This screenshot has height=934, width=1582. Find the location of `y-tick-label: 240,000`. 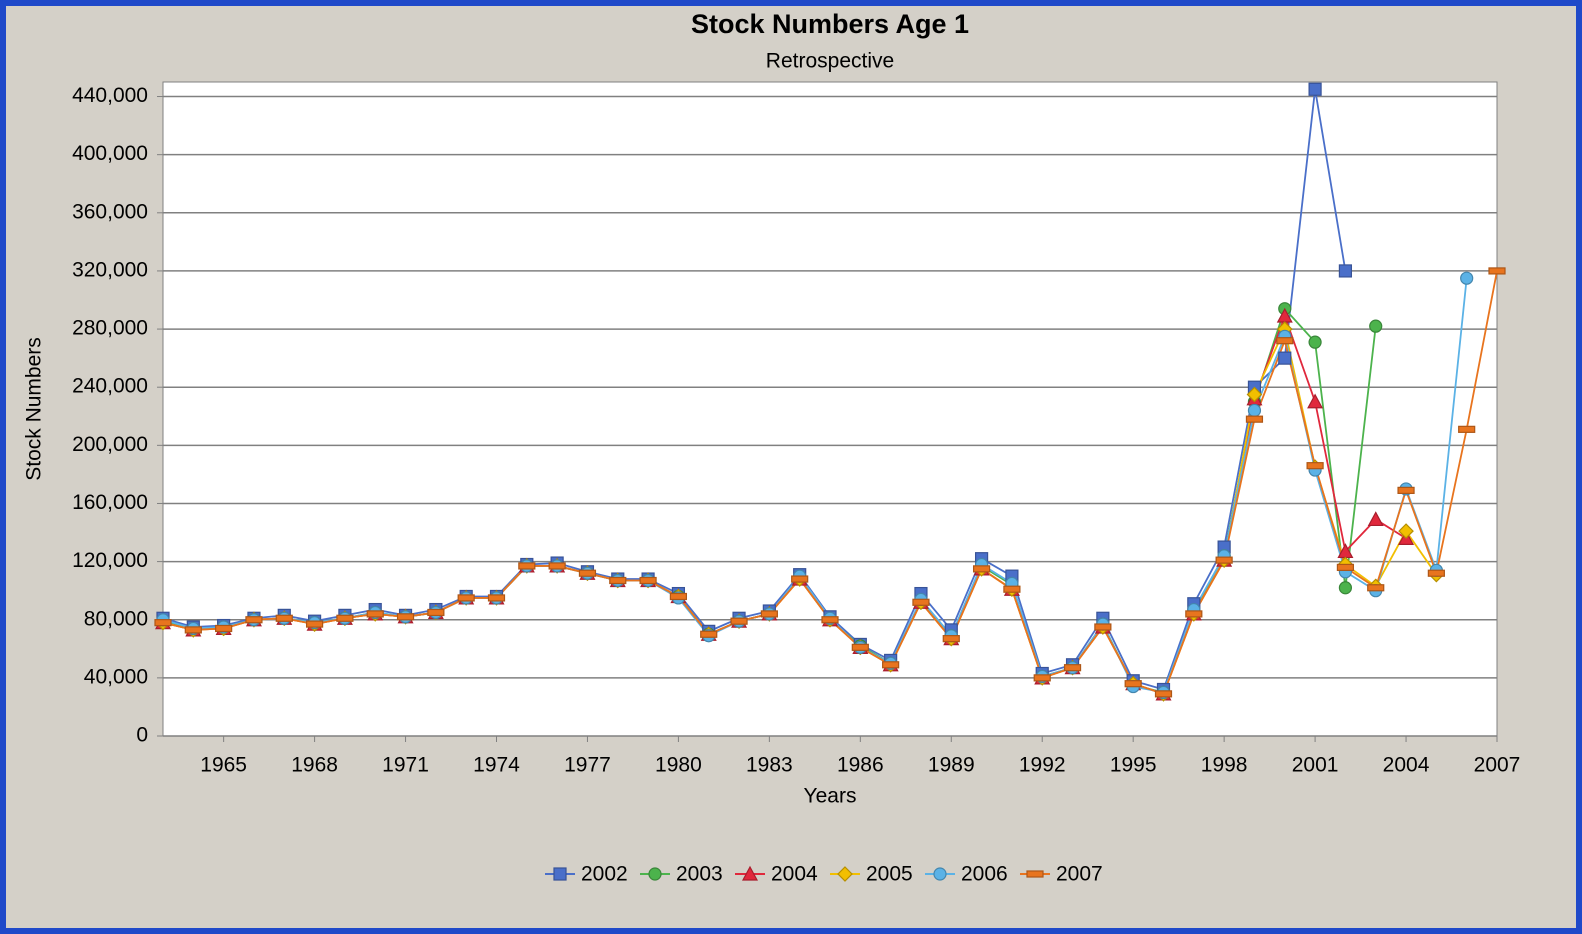

y-tick-label: 240,000 is located at coordinates (110, 386).